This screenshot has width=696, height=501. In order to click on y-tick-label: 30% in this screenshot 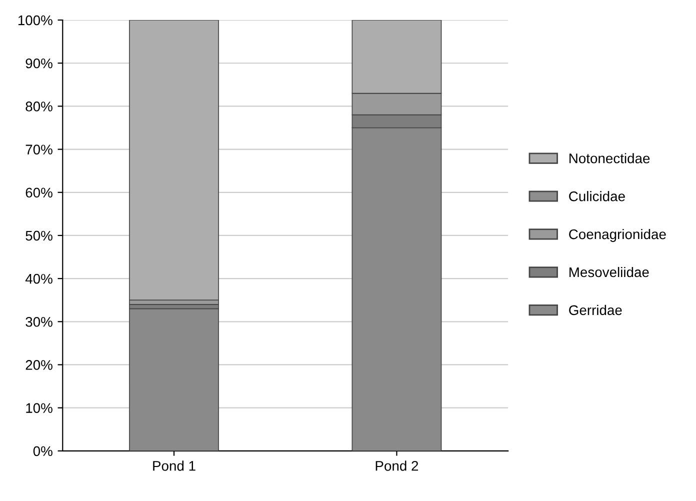, I will do `click(39, 321)`.